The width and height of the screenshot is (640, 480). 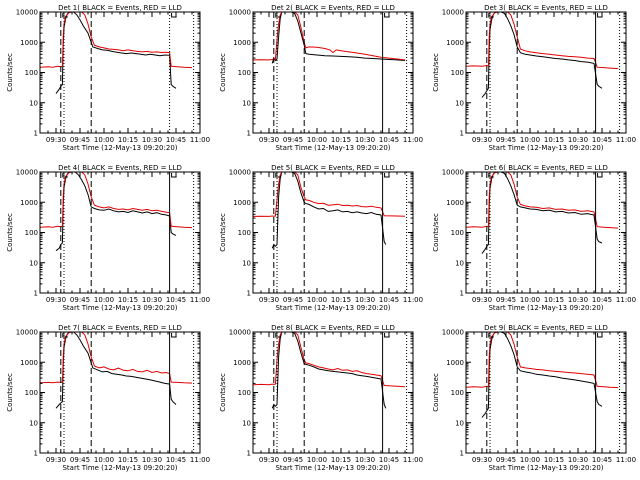 I want to click on chart-title: Det 4( BLACK = Events, RED = LLD, so click(x=120, y=168).